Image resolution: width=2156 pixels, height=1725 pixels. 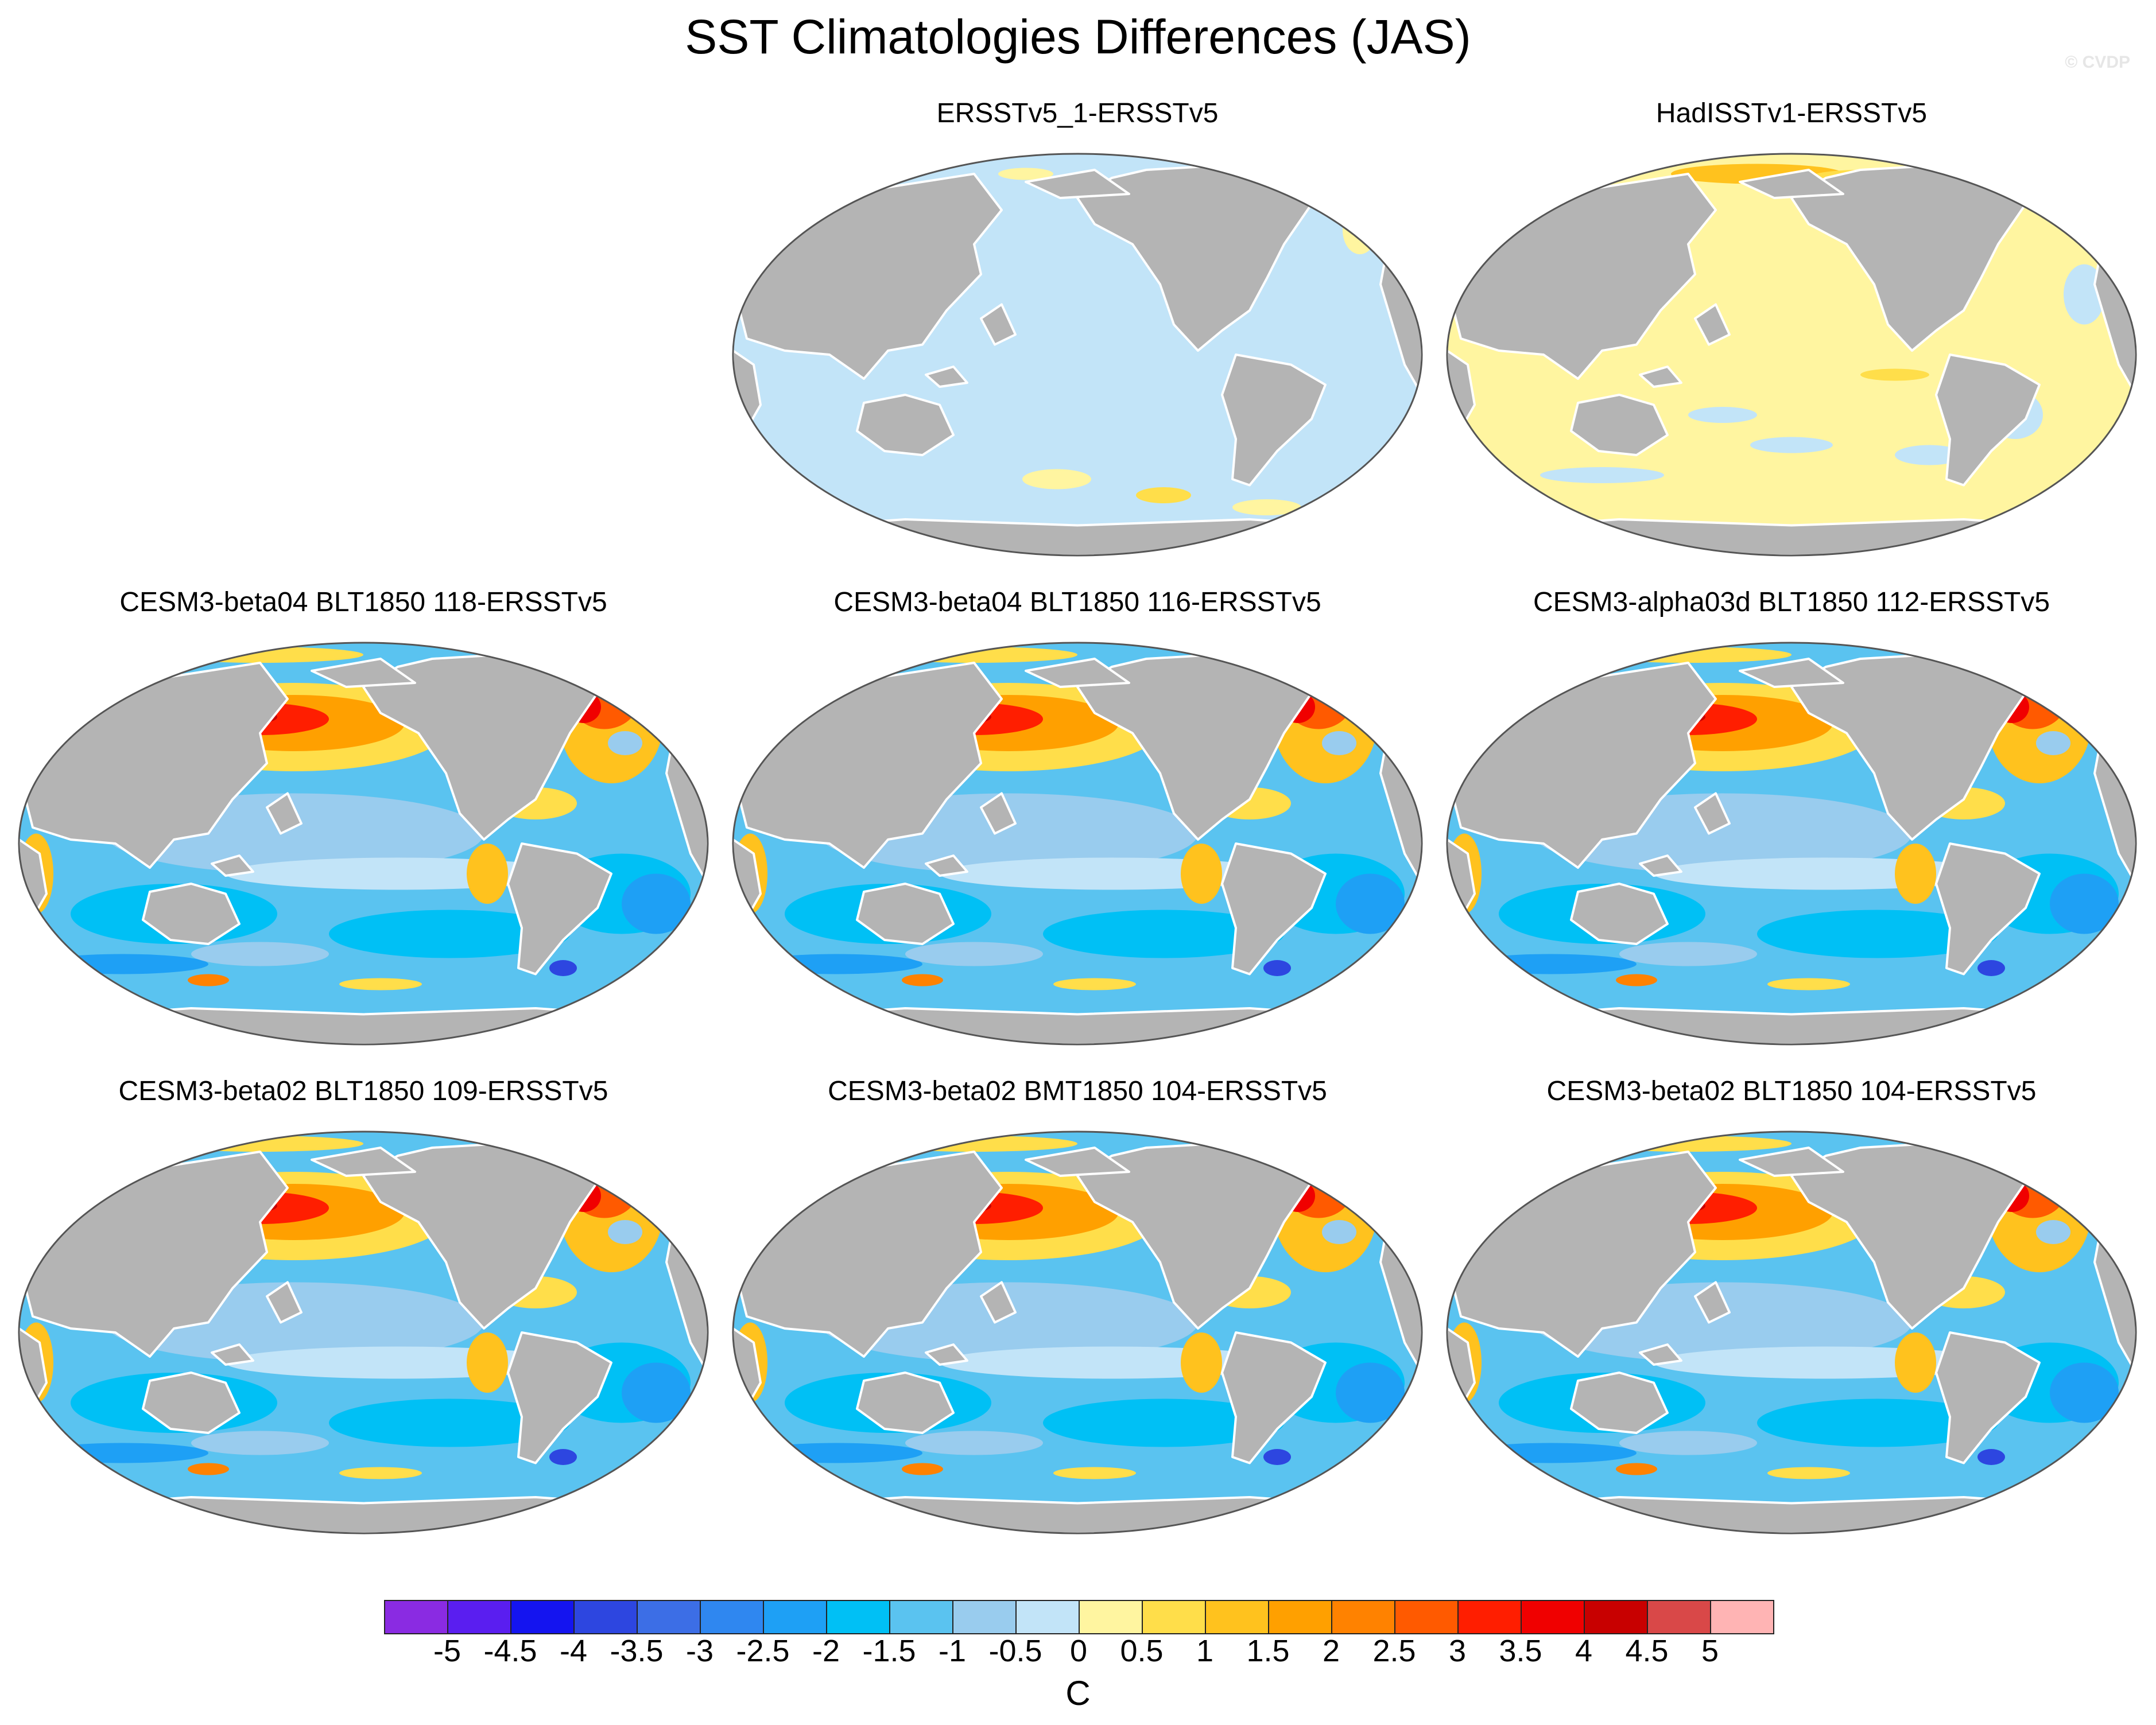 I want to click on colorbar-tick-label: 5, so click(x=1710, y=1651).